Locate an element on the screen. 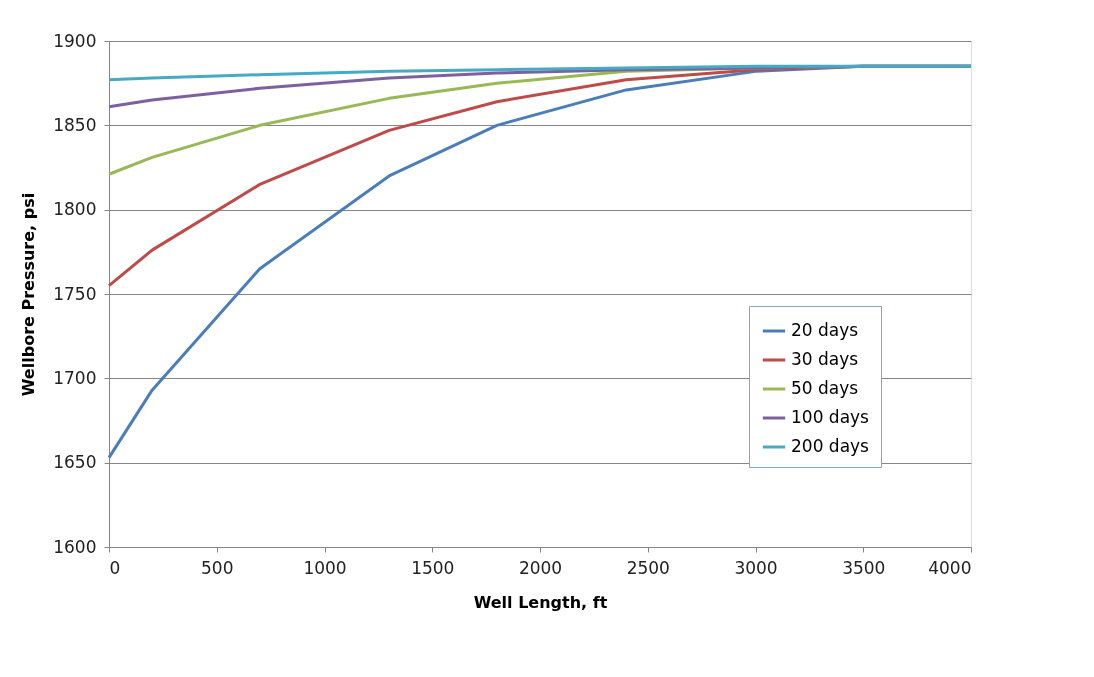  y-axis-title: Wellbore Pressure, psi is located at coordinates (29, 294).